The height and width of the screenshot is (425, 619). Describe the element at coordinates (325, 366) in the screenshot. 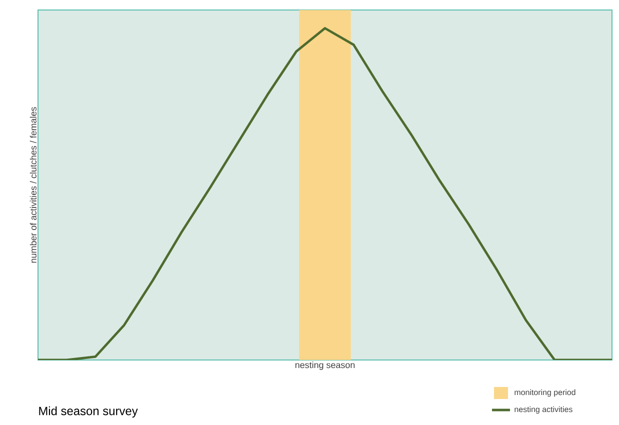

I see `x-axis-title: nesting season` at that location.